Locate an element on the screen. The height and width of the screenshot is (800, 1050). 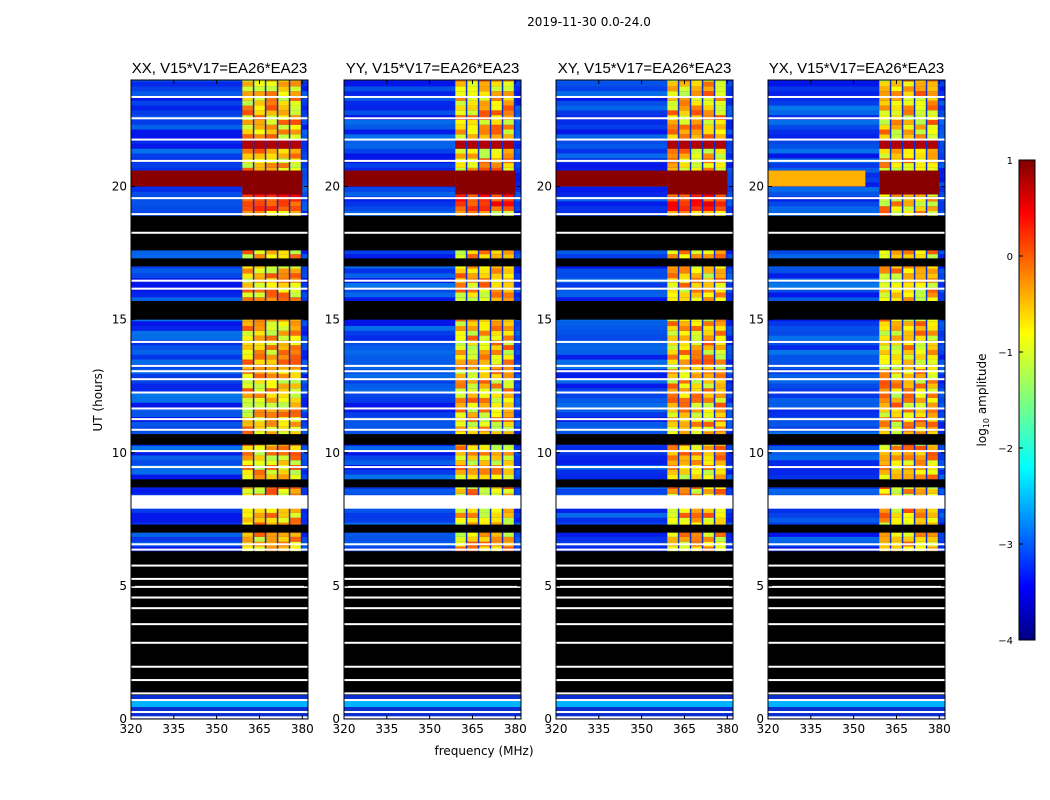
panel-title: XY, V15*V17=EA26*EA23 is located at coordinates (645, 68).